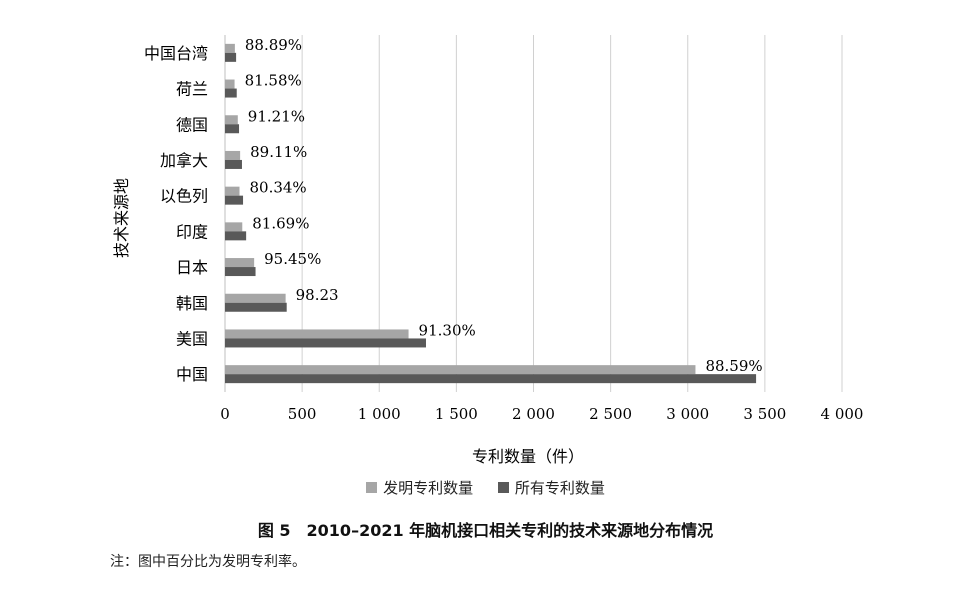 Image resolution: width=971 pixels, height=600 pixels. Describe the element at coordinates (842, 414) in the screenshot. I see `x-tick-label: 4 000` at that location.